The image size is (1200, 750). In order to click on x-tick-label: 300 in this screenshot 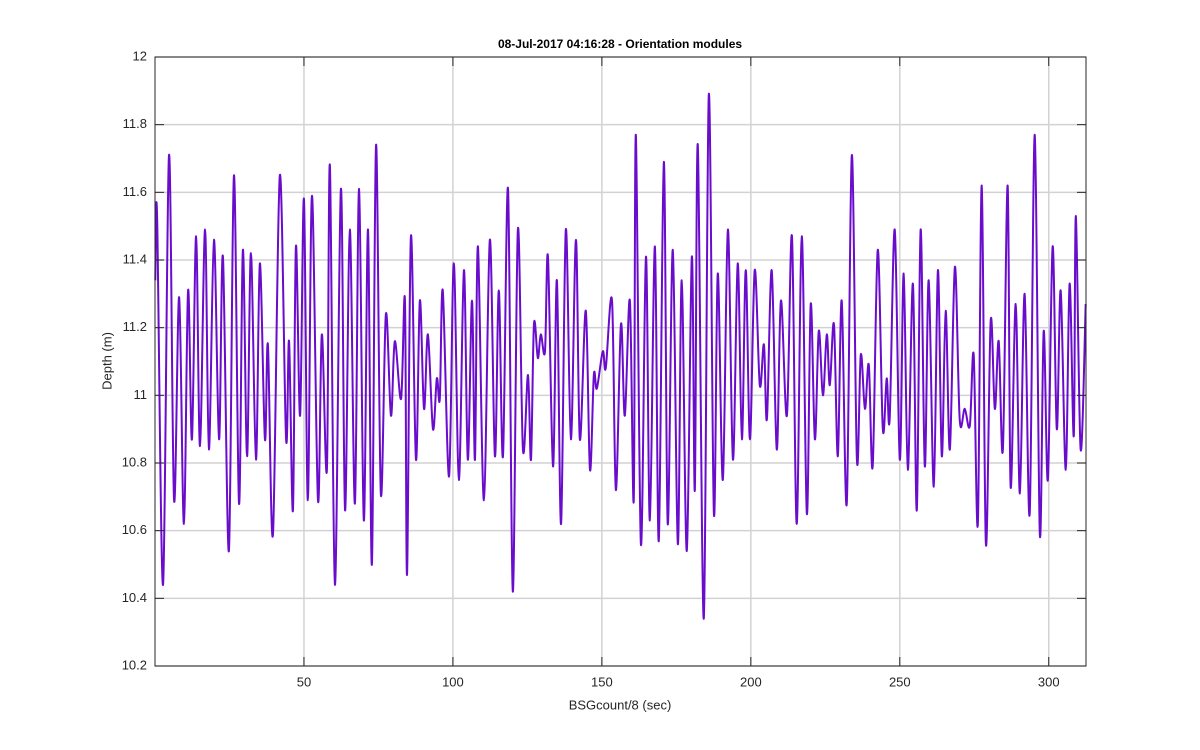, I will do `click(1049, 681)`.